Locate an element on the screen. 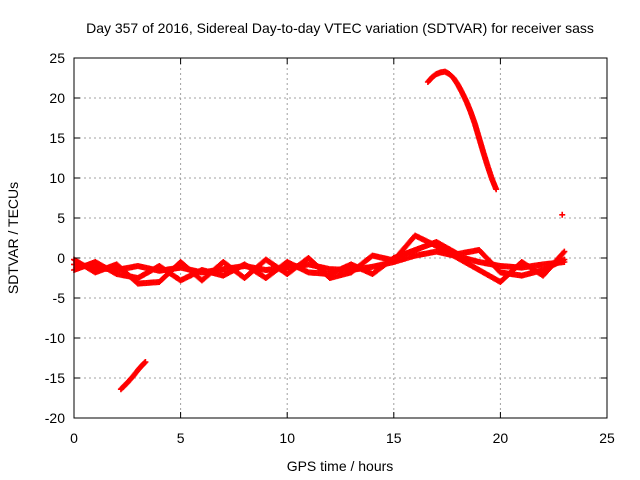  y-tick-label: 20 is located at coordinates (57, 98).